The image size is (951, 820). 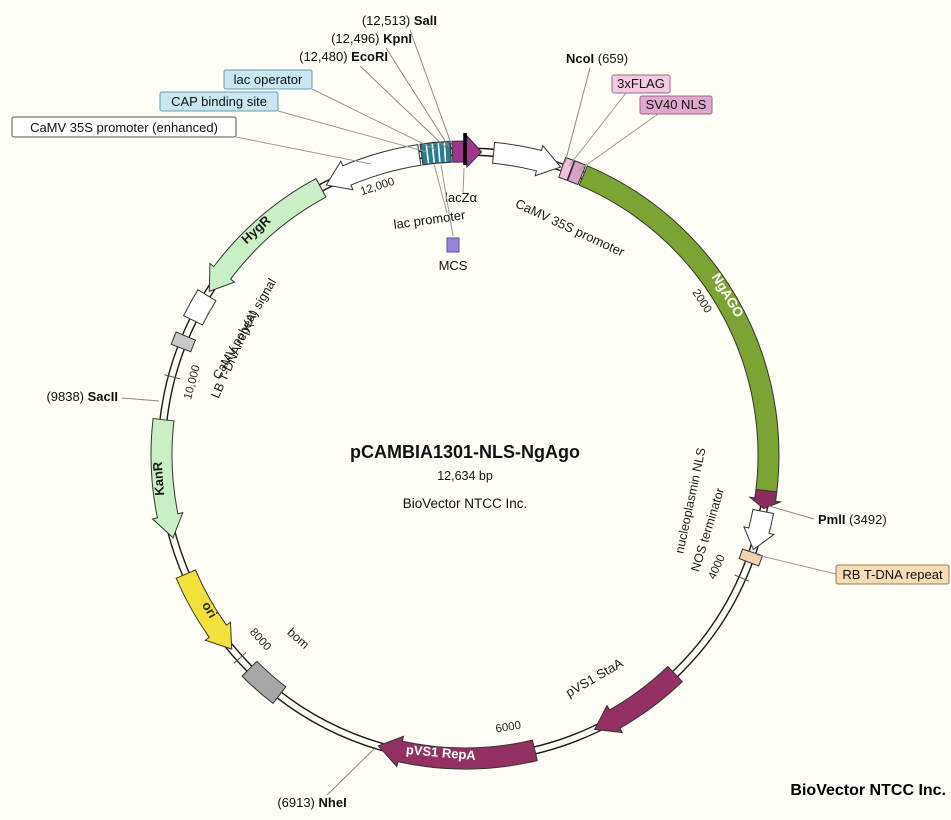 I want to click on callout-box-rb-tdna, so click(x=892, y=574).